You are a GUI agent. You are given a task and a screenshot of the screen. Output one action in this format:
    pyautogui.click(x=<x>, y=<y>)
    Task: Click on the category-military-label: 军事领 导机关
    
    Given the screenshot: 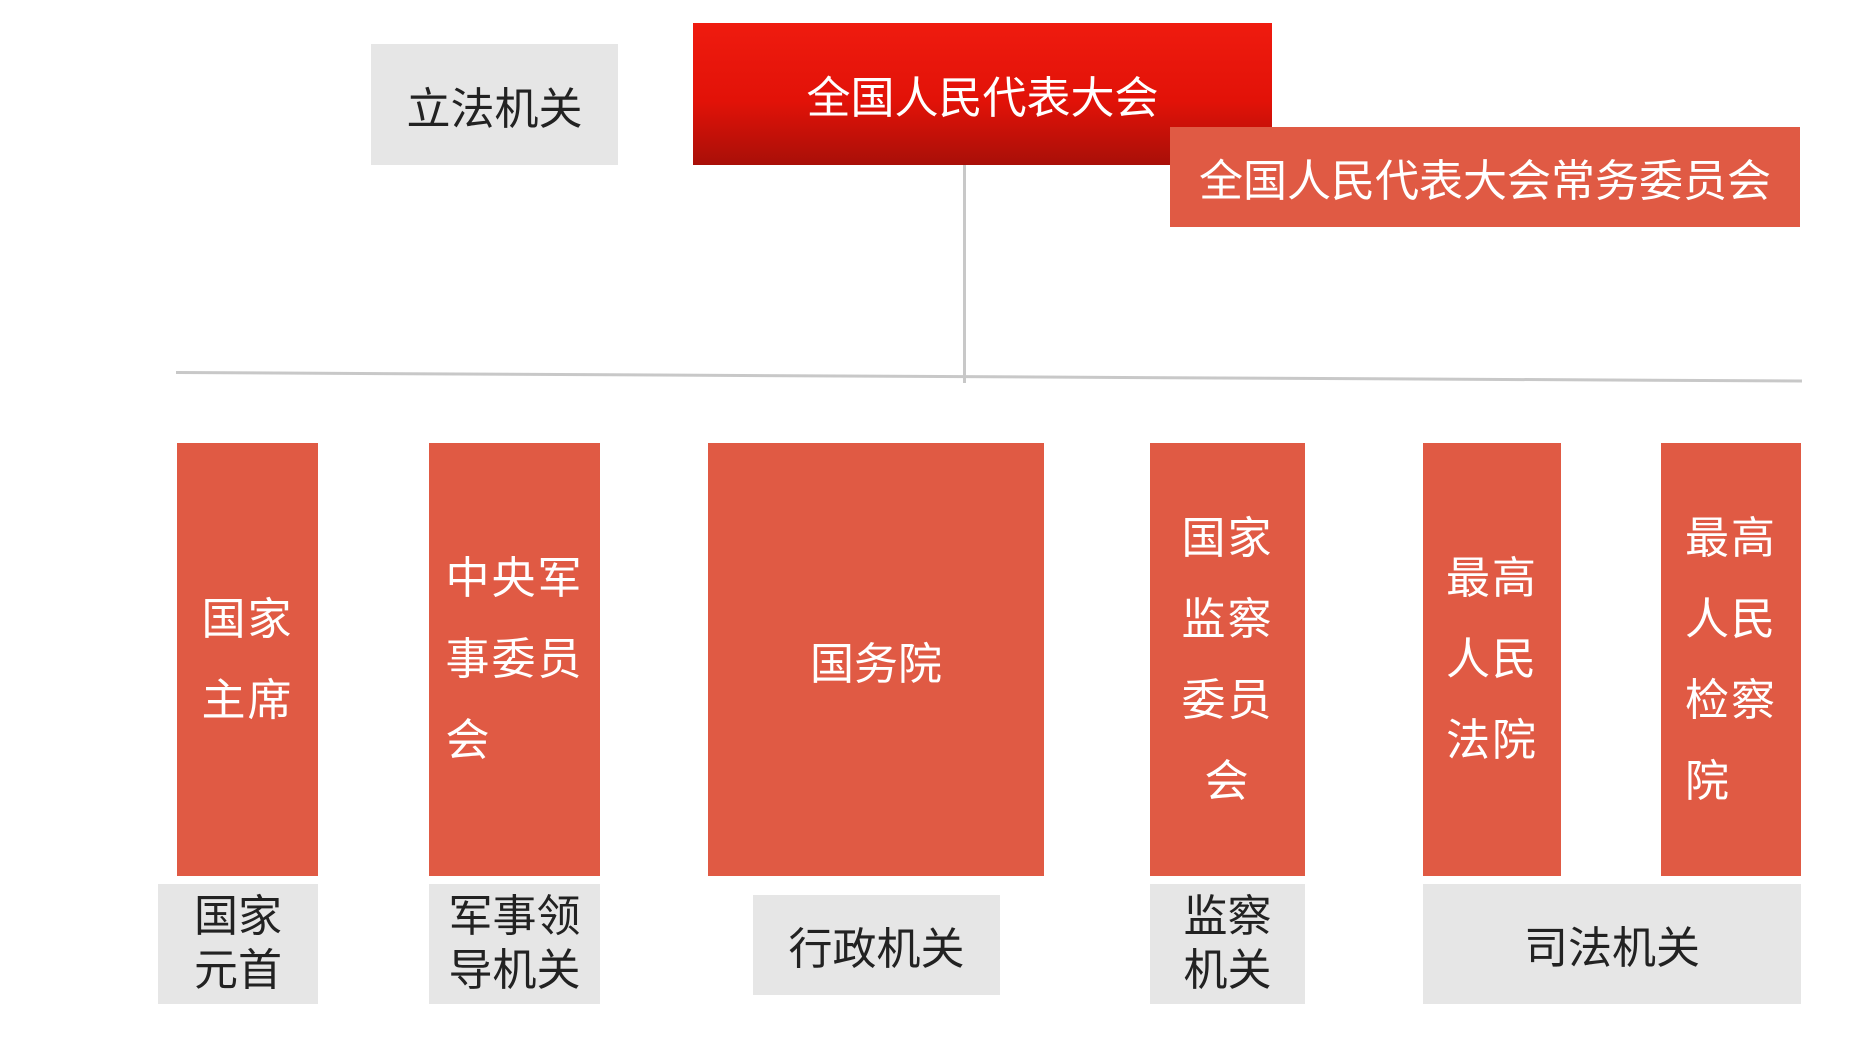 What is the action you would take?
    pyautogui.click(x=514, y=943)
    